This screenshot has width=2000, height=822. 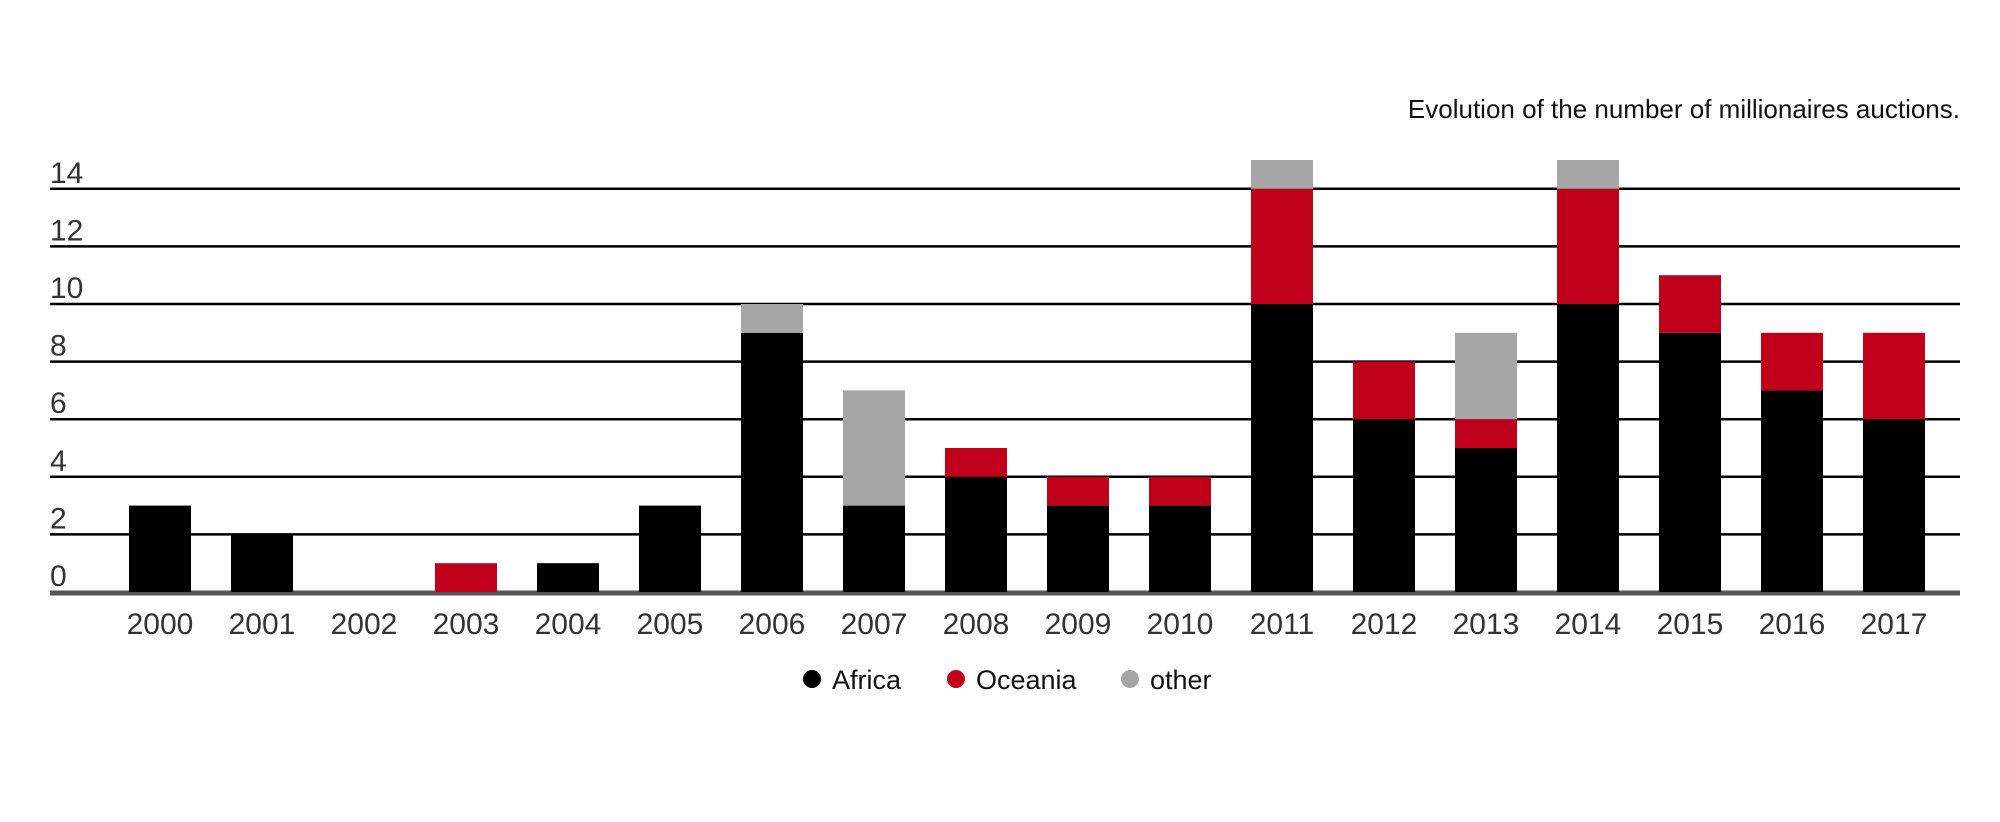 I want to click on bar-segment-oceania-2017, so click(x=1894, y=376).